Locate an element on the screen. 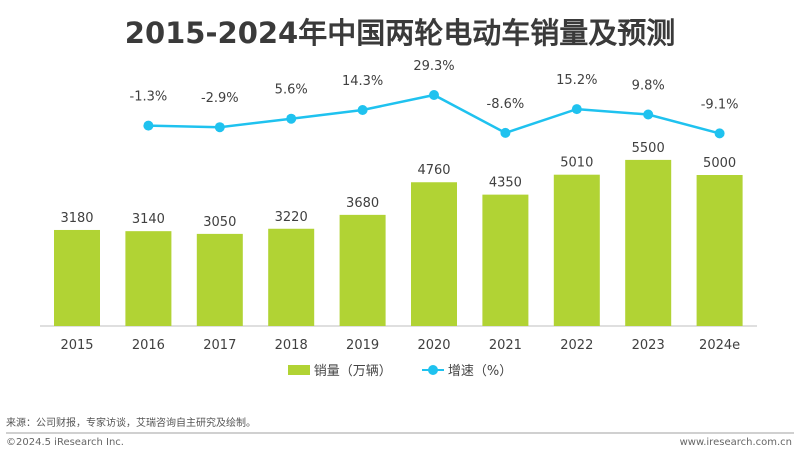 The image size is (800, 454). bar-label-2019: 3680 is located at coordinates (362, 203).